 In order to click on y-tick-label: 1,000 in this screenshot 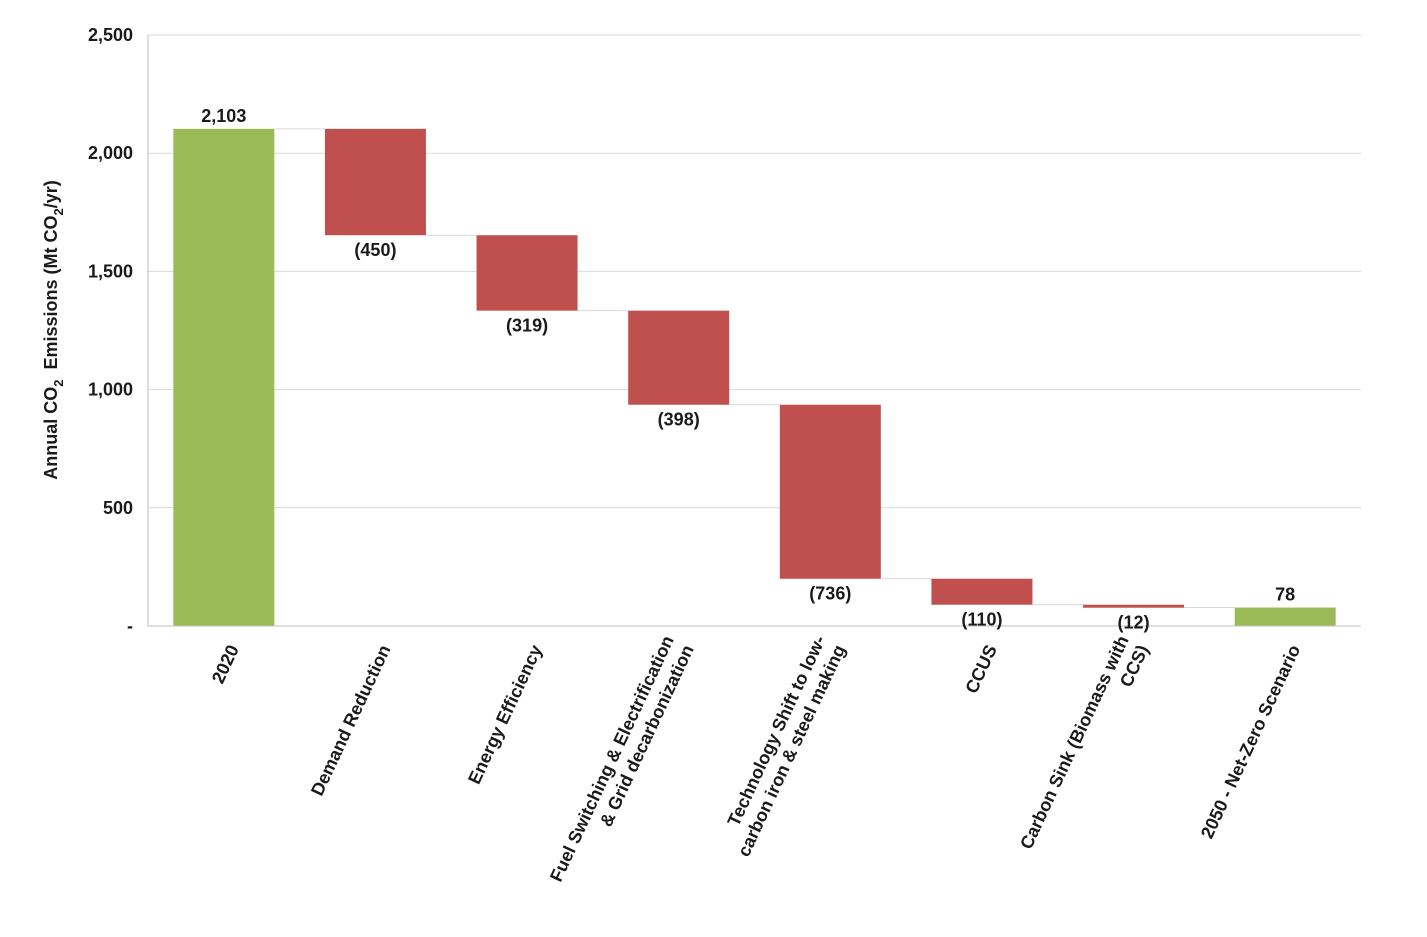, I will do `click(110, 390)`.